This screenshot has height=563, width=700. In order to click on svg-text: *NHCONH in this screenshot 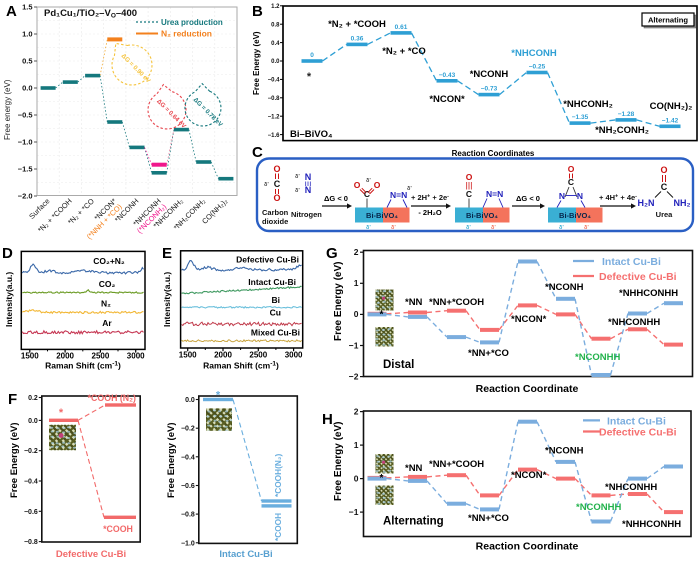, I will do `click(534, 53)`.